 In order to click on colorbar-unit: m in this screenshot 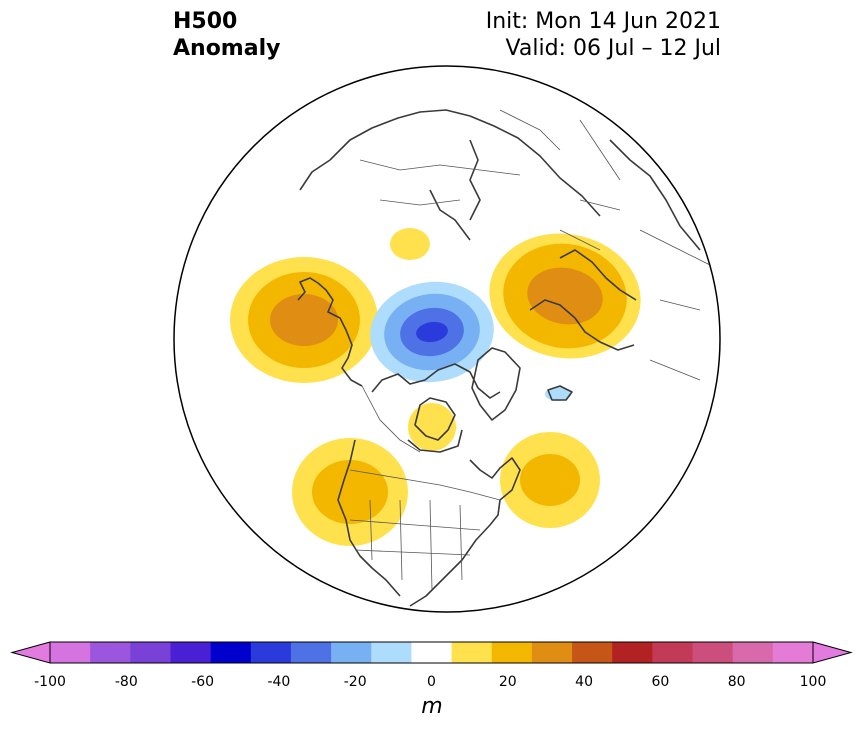, I will do `click(432, 706)`.